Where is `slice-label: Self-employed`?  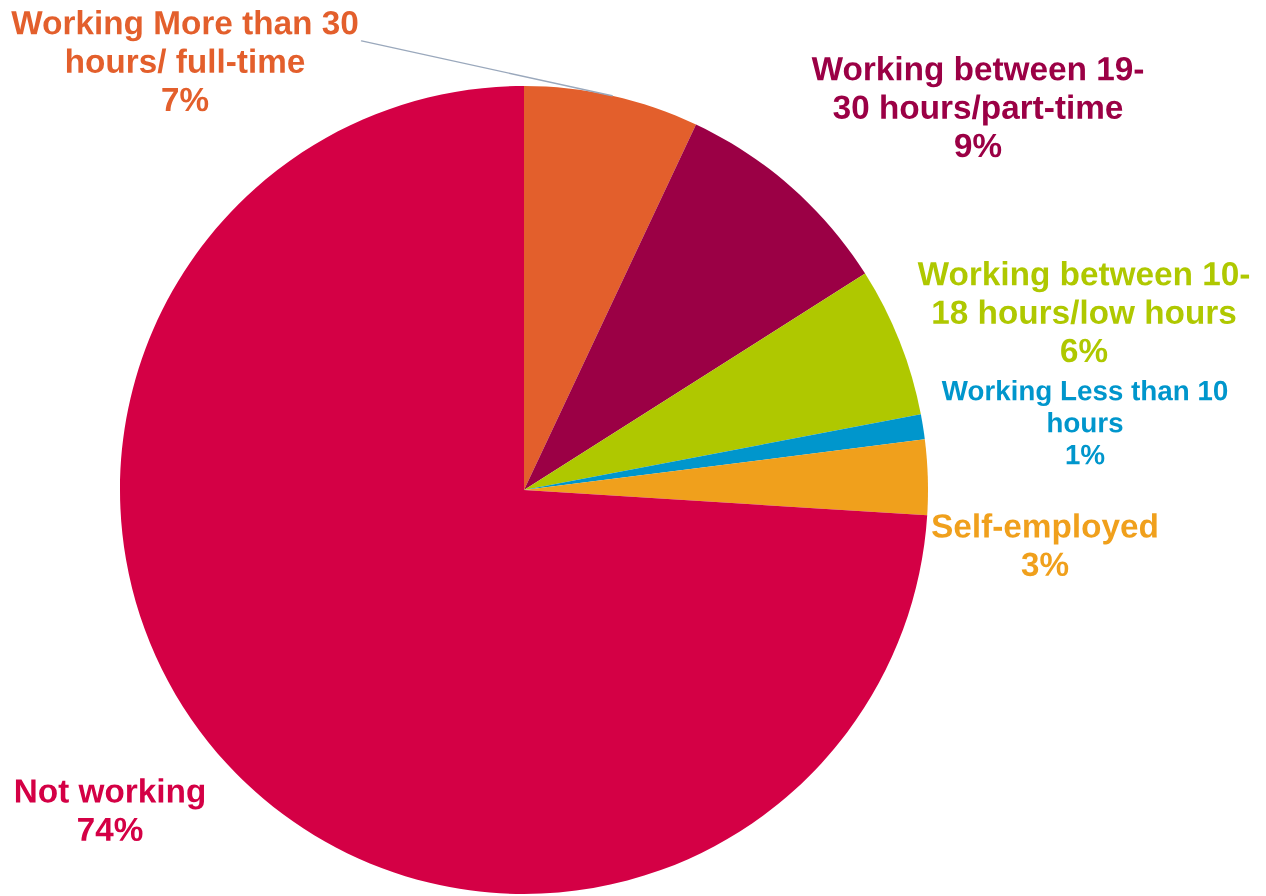
slice-label: Self-employed is located at coordinates (1044, 529).